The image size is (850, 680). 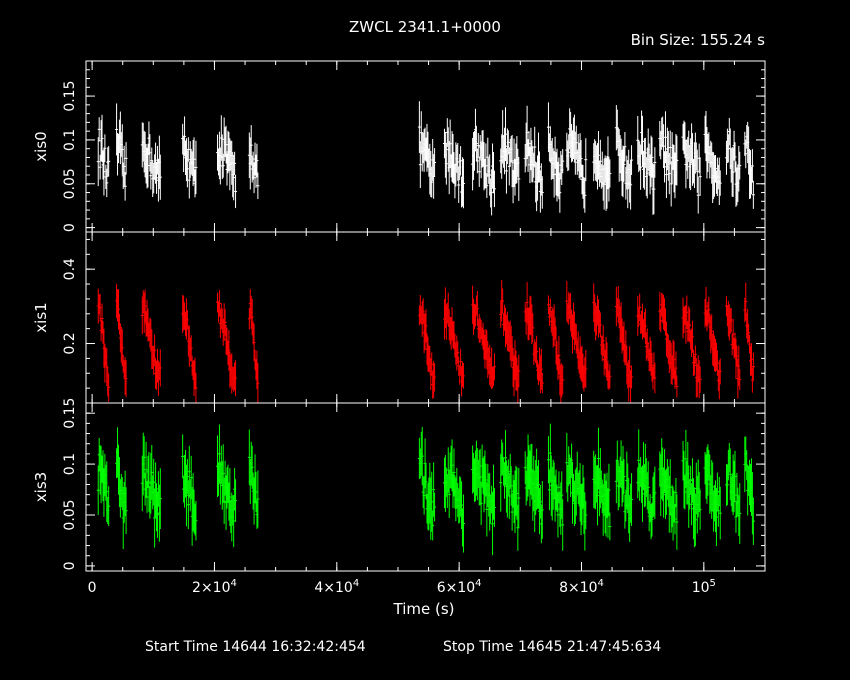 I want to click on x-tick-label: 2×104, so click(x=214, y=587).